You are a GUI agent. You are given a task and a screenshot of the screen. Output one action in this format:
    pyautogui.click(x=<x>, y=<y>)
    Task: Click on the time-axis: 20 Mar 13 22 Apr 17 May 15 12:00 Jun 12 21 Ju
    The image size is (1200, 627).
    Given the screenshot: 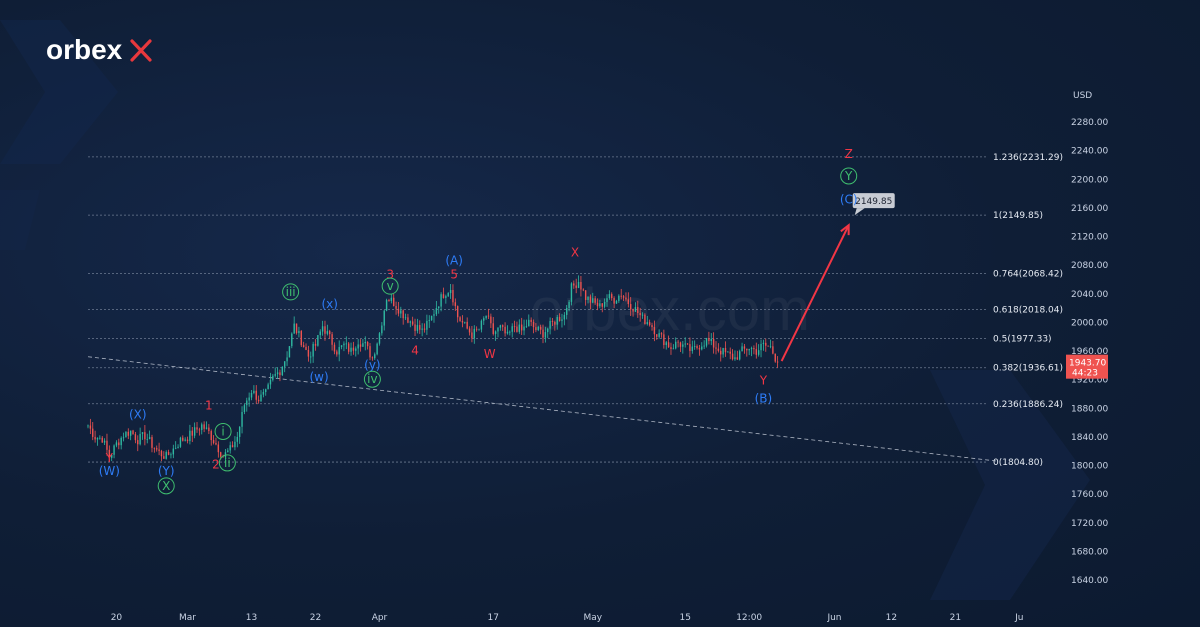 What is the action you would take?
    pyautogui.click(x=567, y=618)
    